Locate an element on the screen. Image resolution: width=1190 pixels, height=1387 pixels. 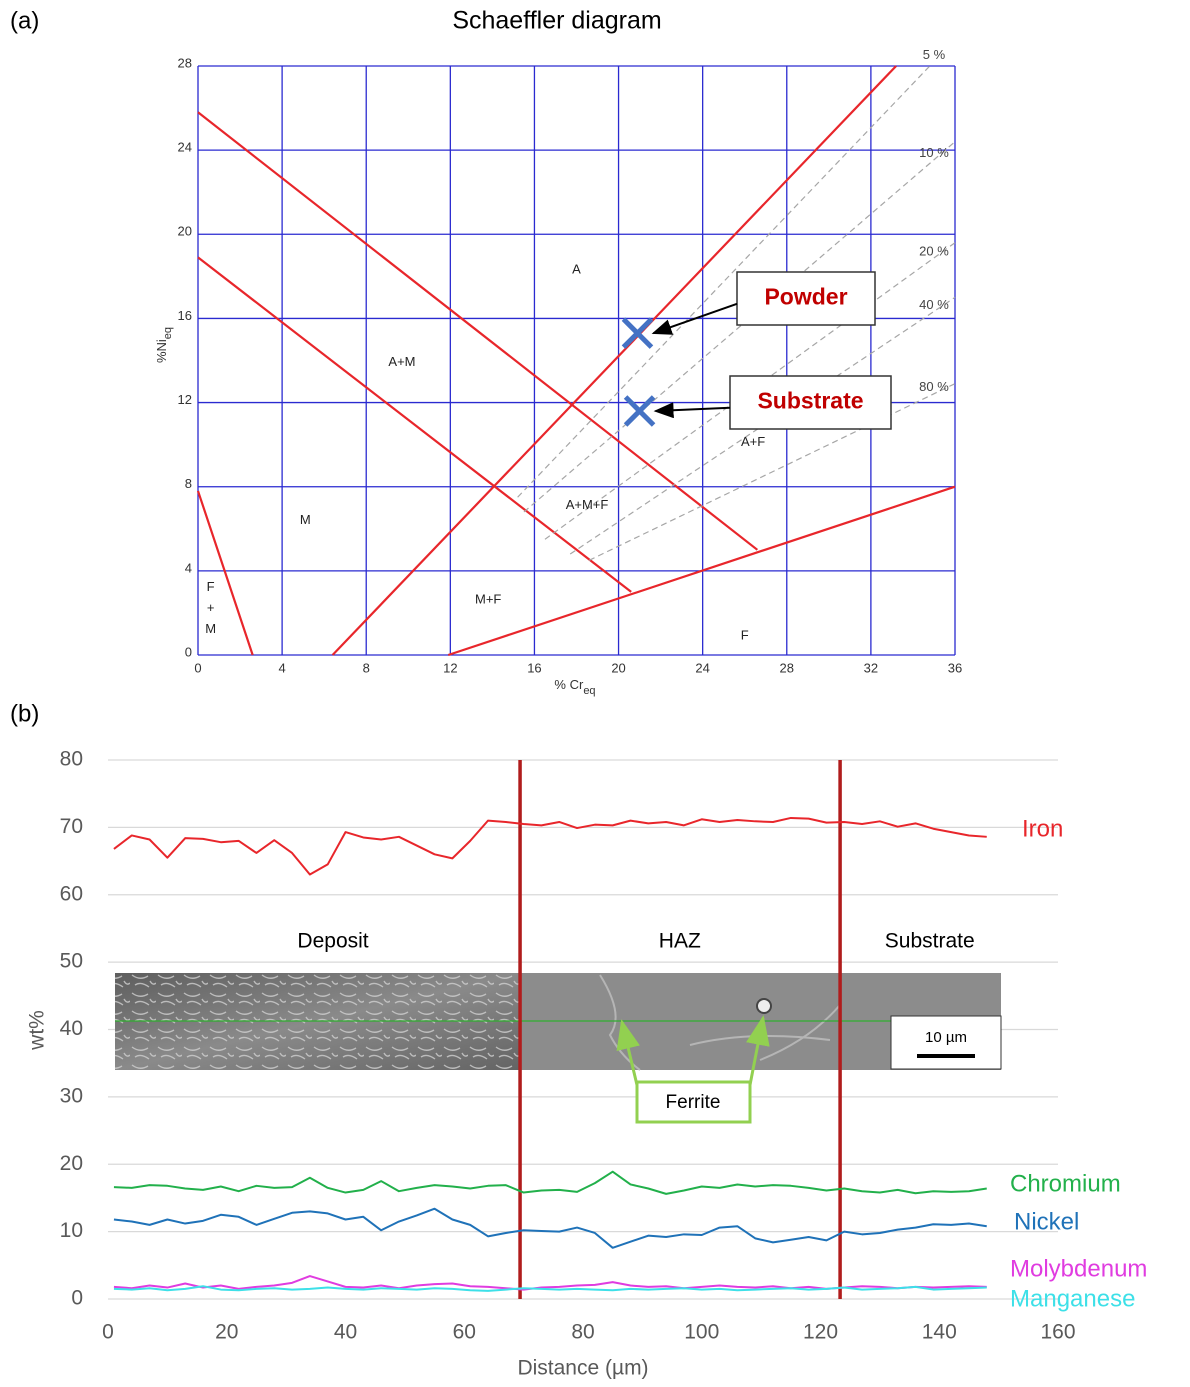
y-tick-label: 40 is located at coordinates (71, 1028).